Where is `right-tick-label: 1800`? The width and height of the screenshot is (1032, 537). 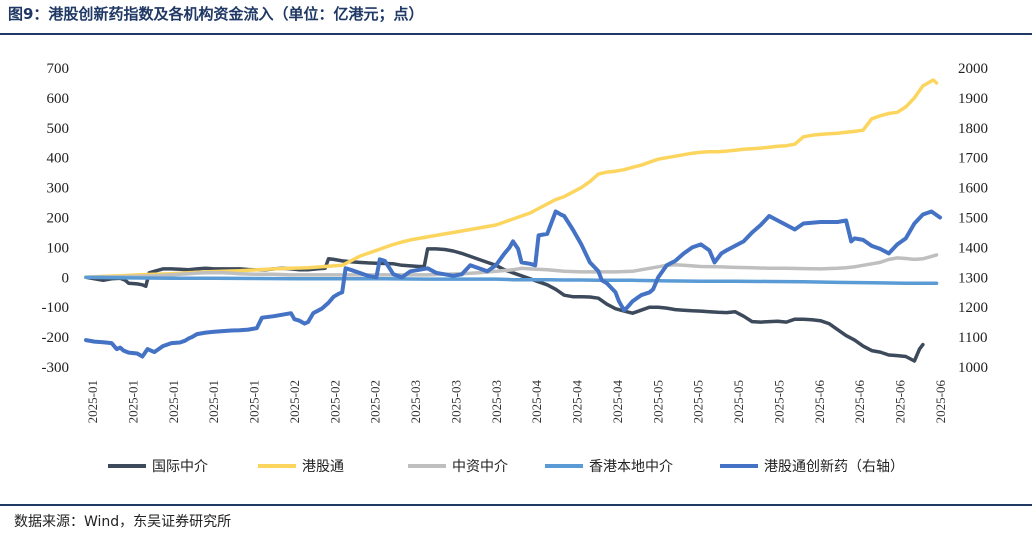
right-tick-label: 1800 is located at coordinates (973, 129).